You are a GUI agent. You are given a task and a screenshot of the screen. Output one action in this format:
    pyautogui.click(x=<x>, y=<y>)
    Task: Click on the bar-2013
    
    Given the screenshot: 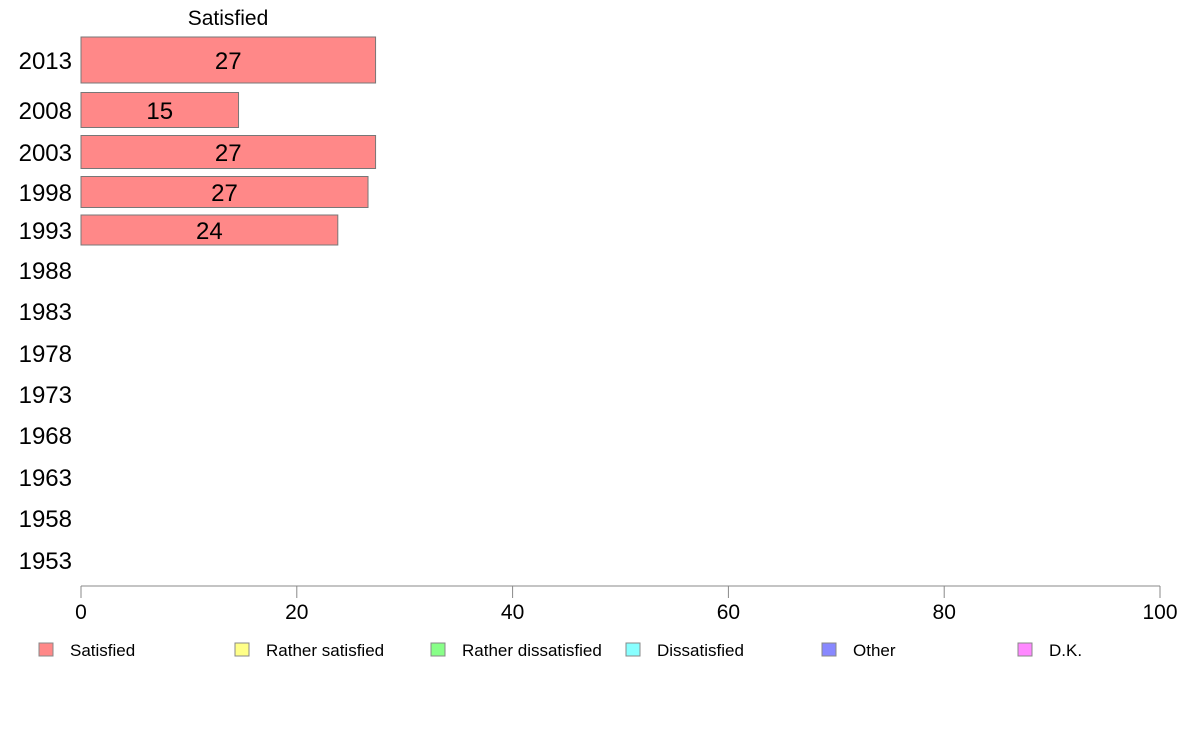 What is the action you would take?
    pyautogui.click(x=228, y=60)
    